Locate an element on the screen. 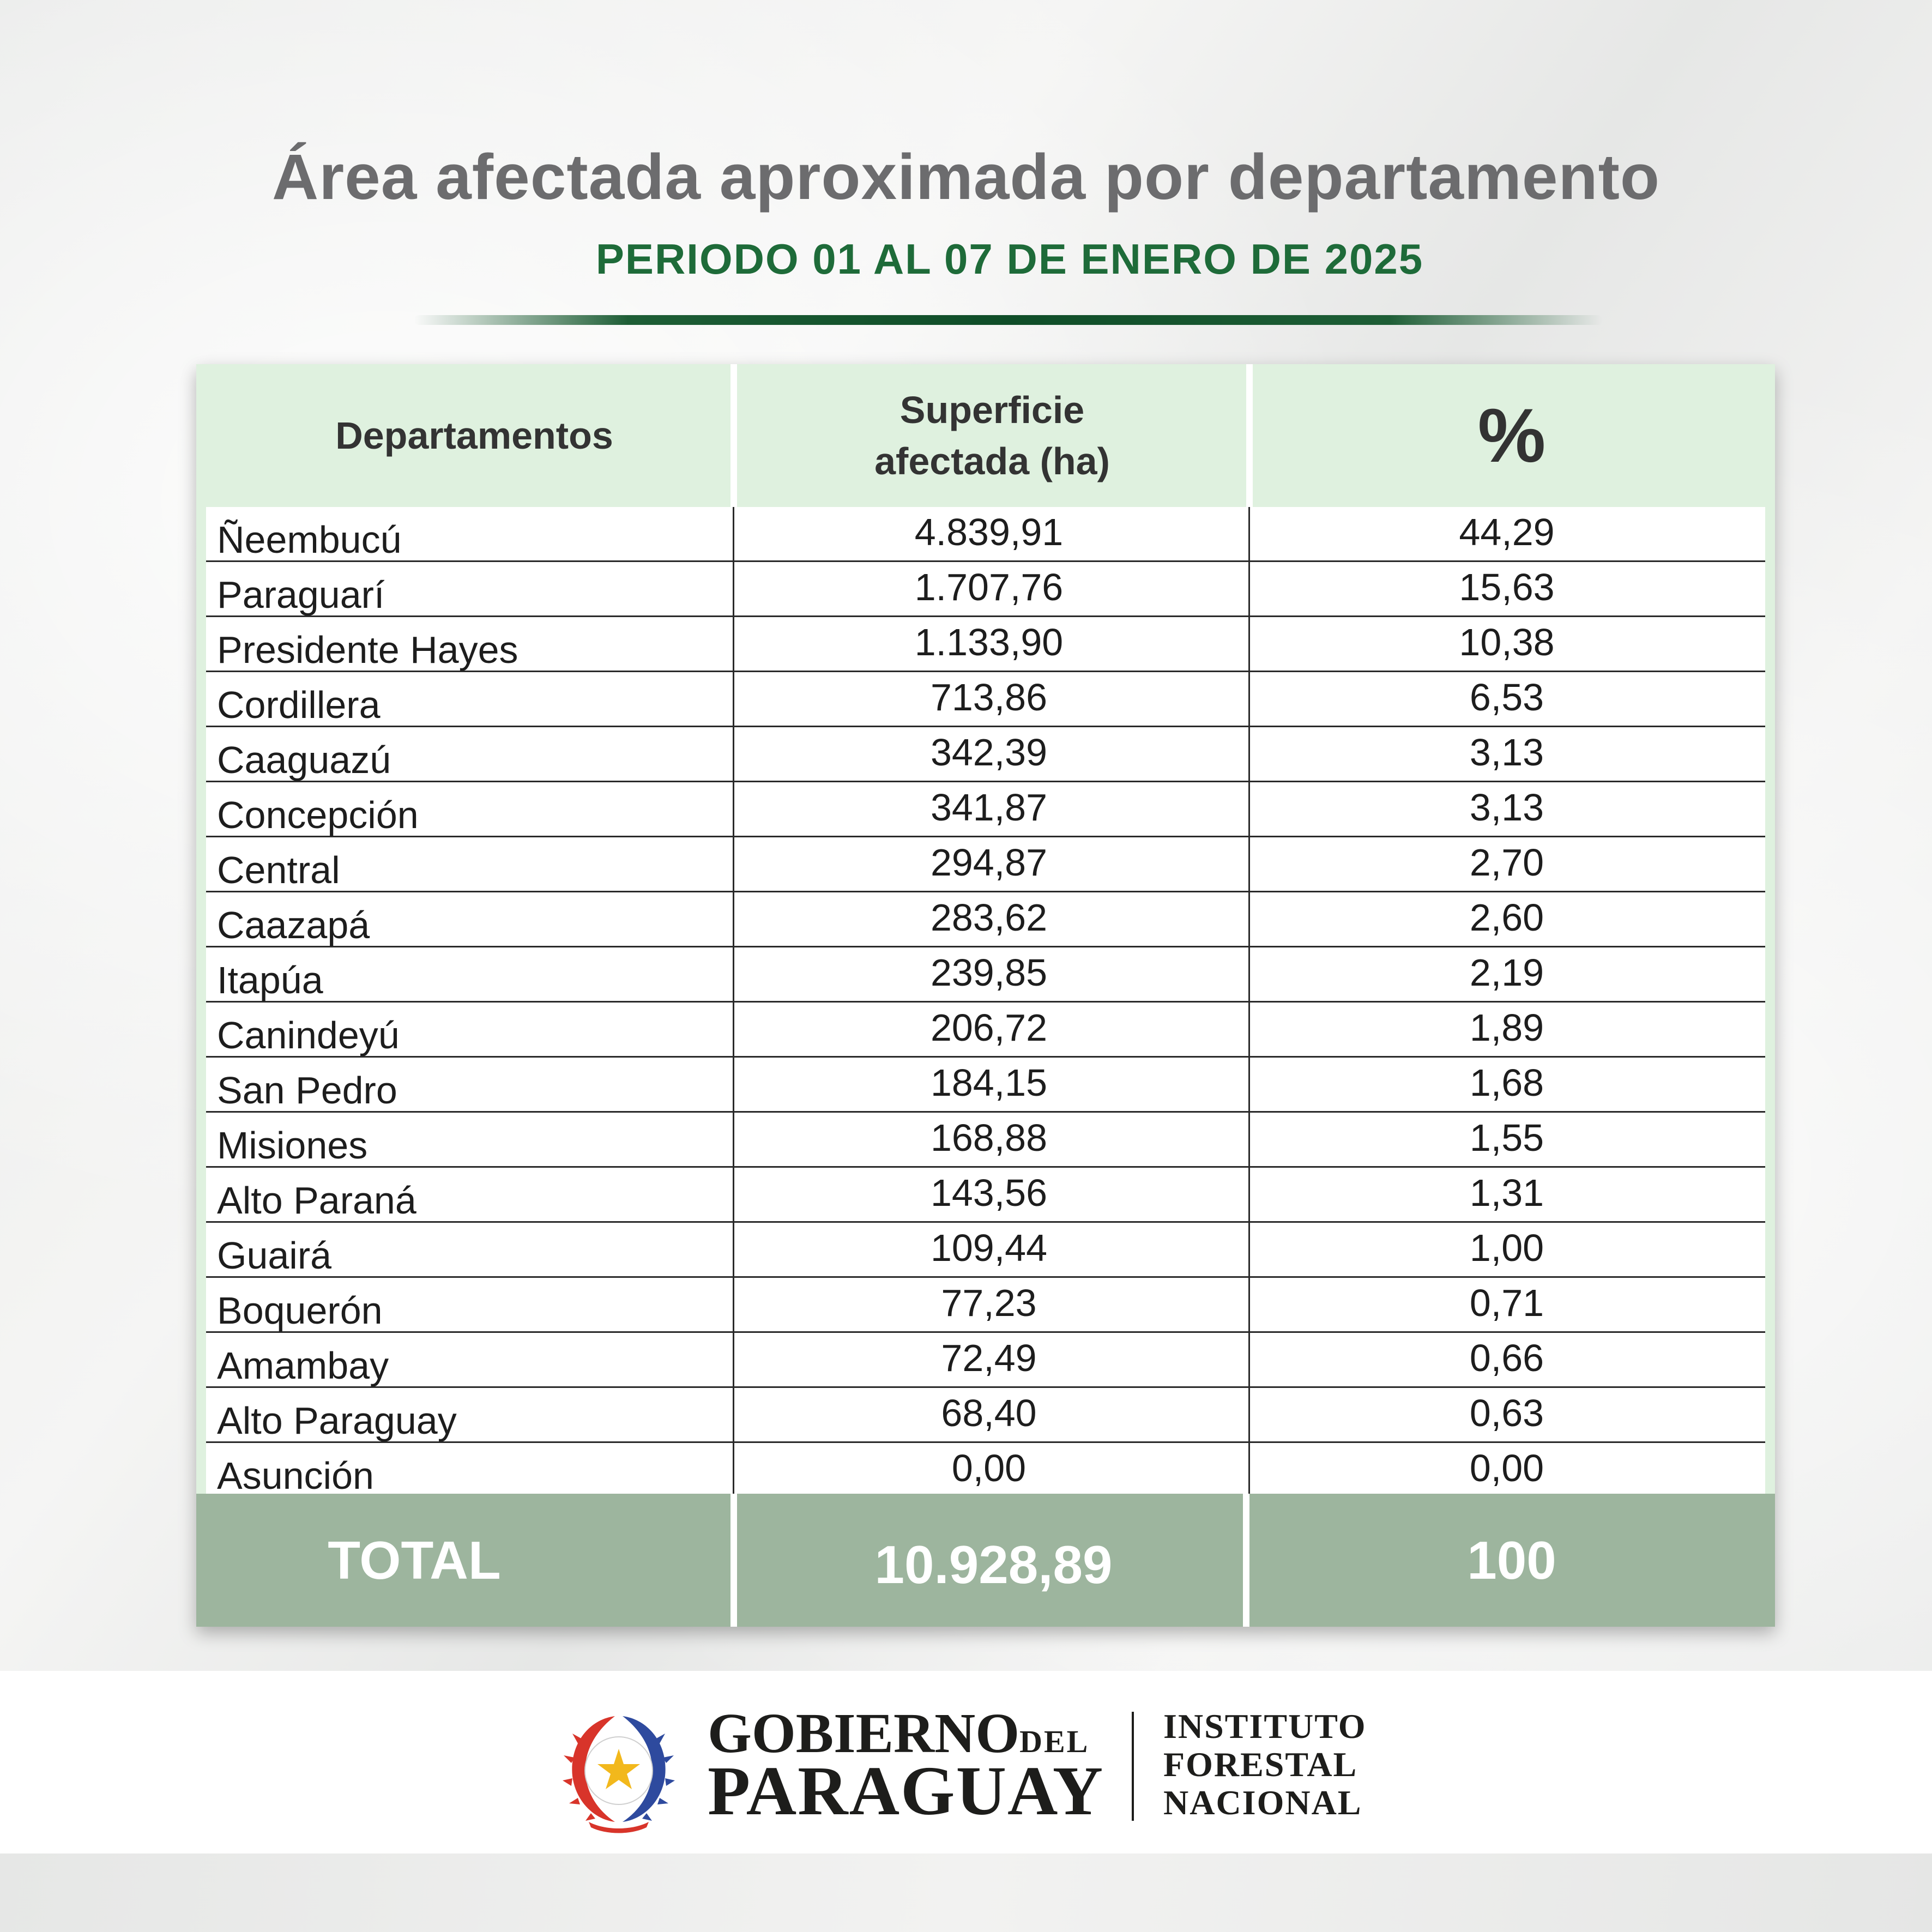 The image size is (1932, 1932). paraguay-text: PARAGUAY is located at coordinates (906, 1791).